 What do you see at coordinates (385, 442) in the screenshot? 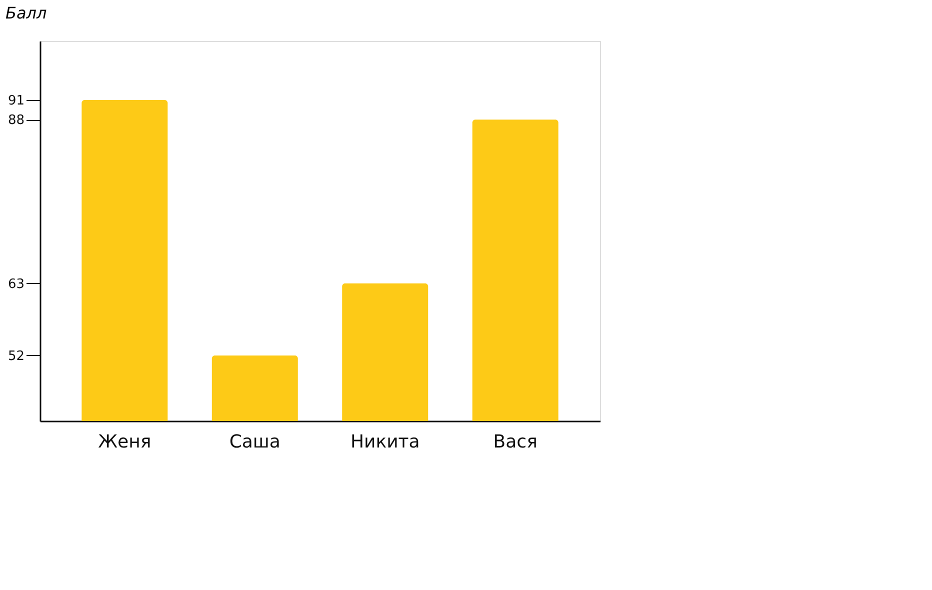
I see `x-tick-label: Никита` at bounding box center [385, 442].